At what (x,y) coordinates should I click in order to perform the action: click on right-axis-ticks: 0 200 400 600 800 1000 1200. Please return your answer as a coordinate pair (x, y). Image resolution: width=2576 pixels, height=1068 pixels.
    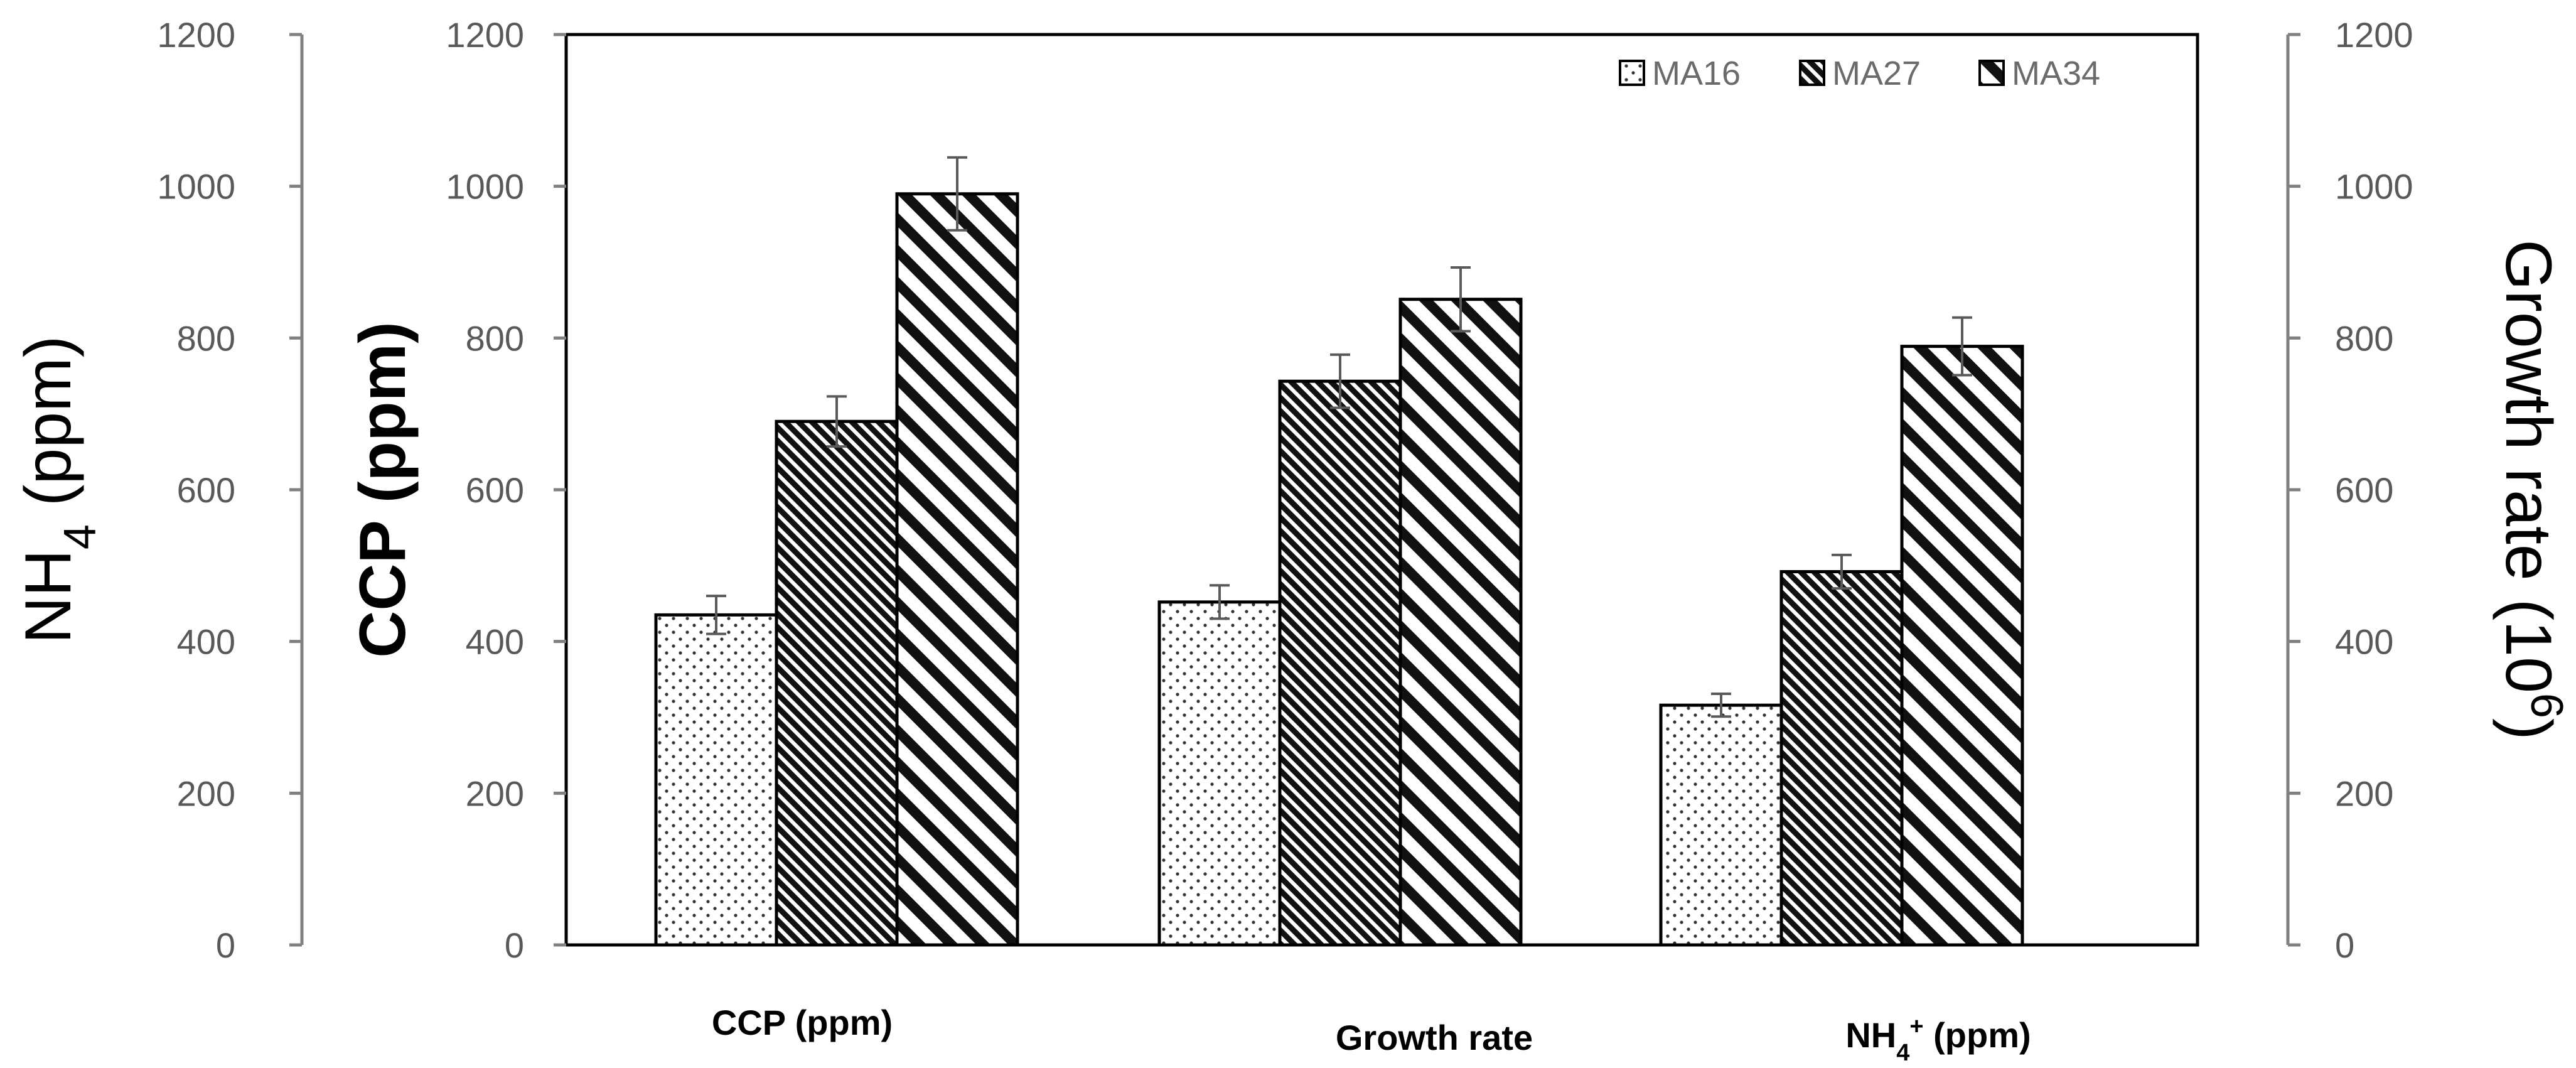
    Looking at the image, I should click on (2350, 490).